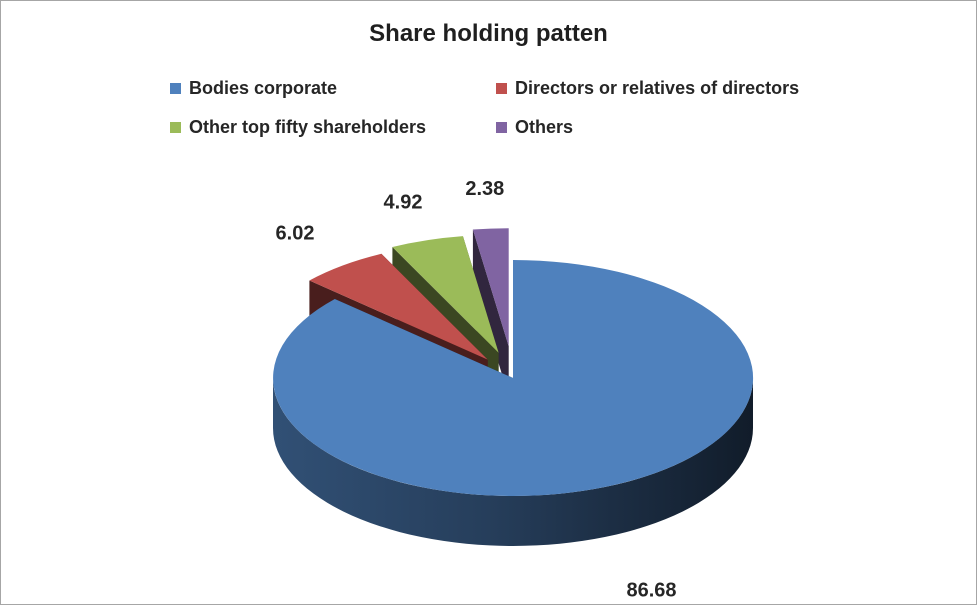 The height and width of the screenshot is (605, 977). I want to click on legend-label-others: Others, so click(544, 127).